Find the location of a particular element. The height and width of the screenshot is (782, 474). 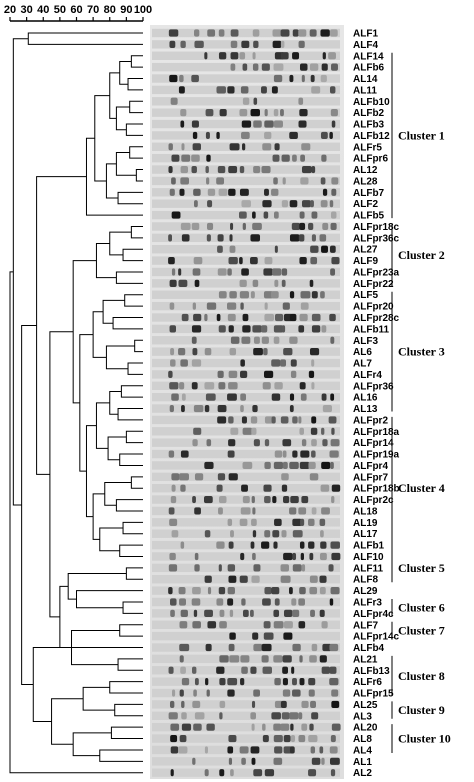

strain-label: ALFb2 is located at coordinates (369, 113).